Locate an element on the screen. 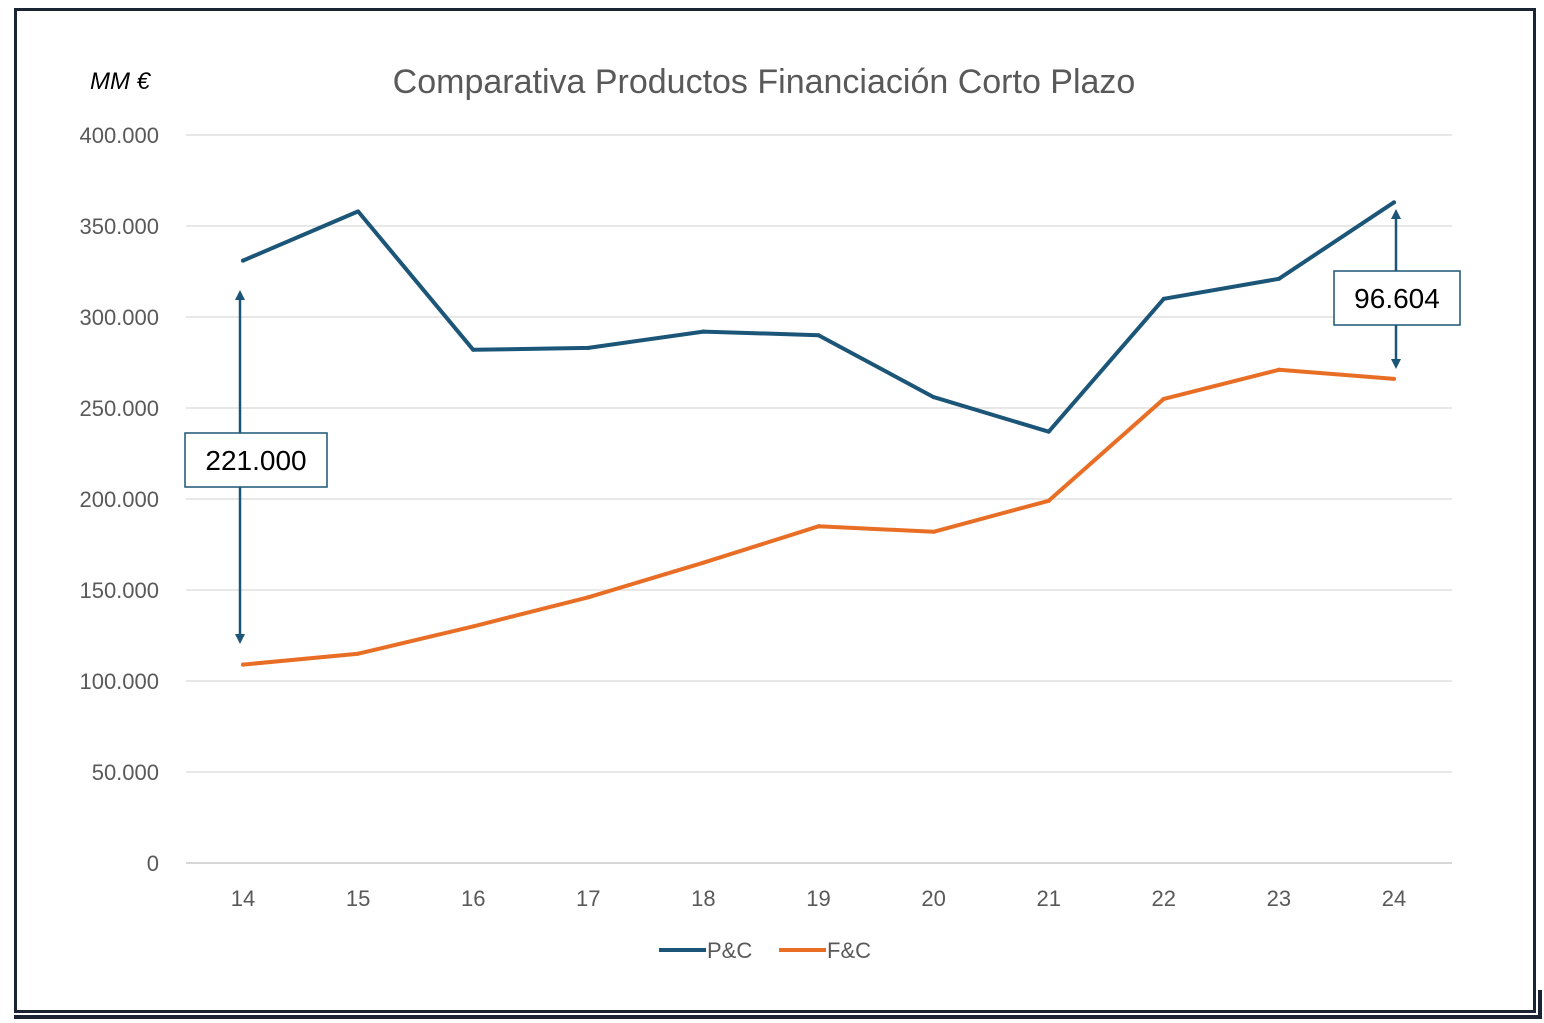 This screenshot has height=1023, width=1544. y-tick-label: 50.000 is located at coordinates (125, 772).